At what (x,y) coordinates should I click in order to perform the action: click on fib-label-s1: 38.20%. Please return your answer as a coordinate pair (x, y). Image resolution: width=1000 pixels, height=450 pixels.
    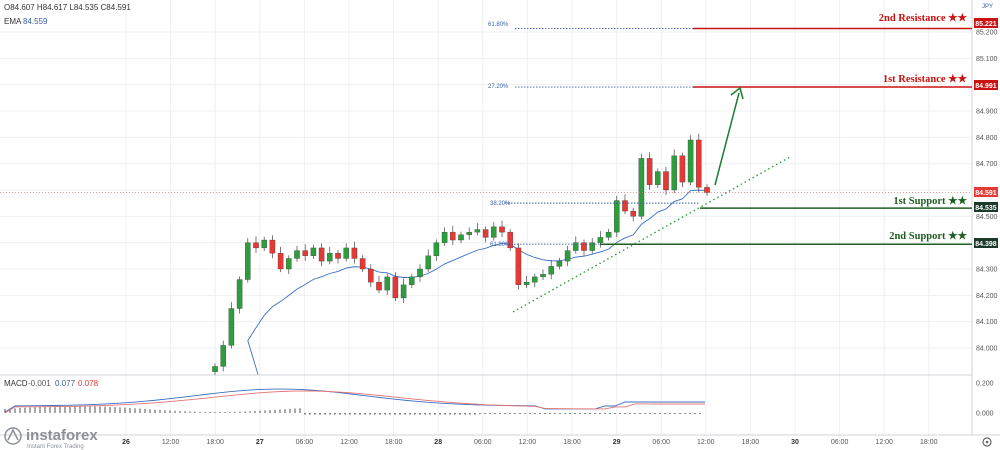
    Looking at the image, I should click on (500, 204).